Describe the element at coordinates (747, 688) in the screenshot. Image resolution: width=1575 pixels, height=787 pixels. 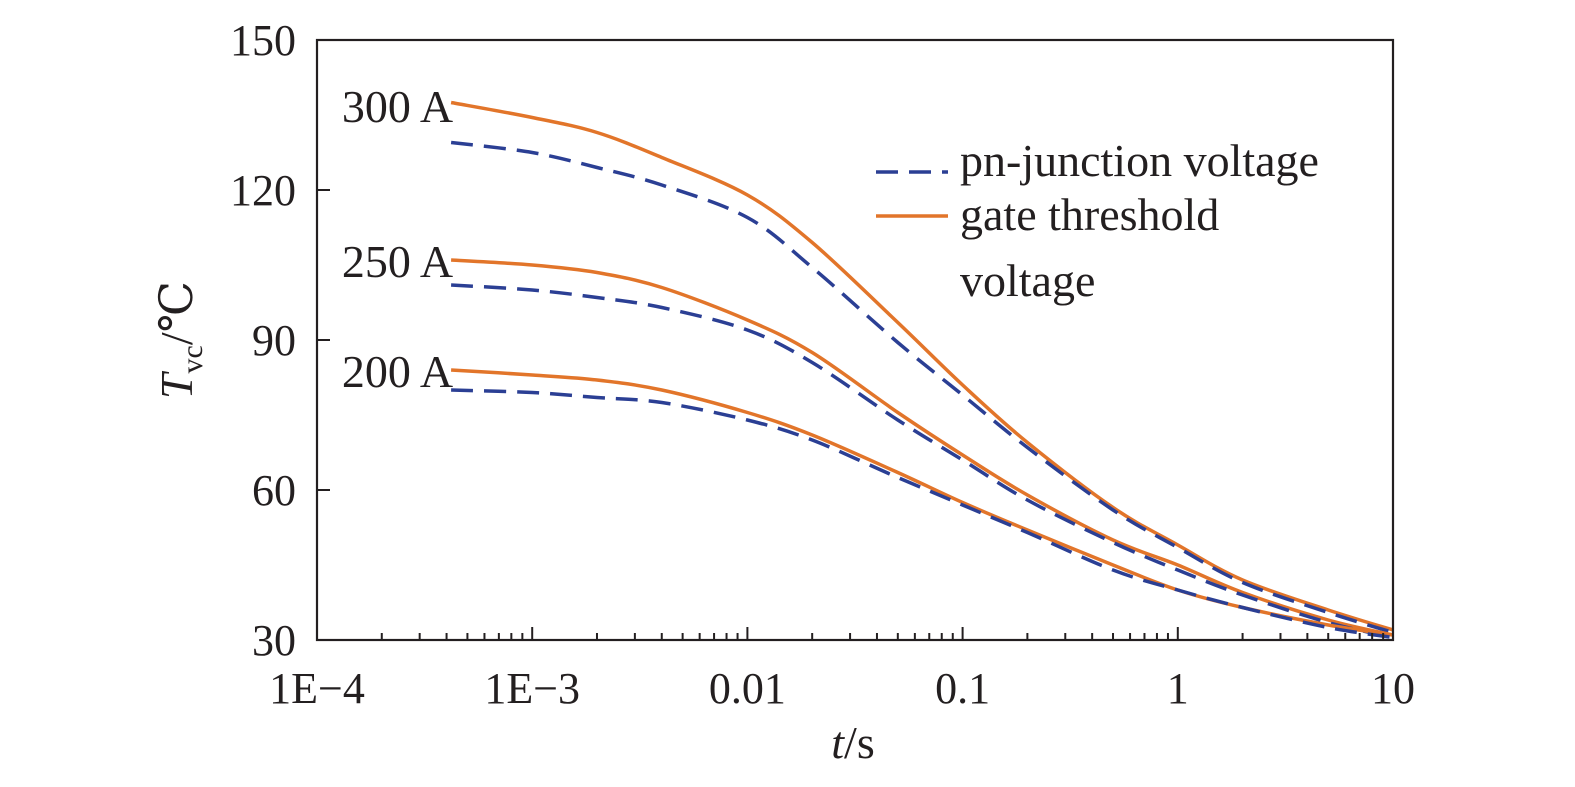
I see `x-tick-label: 0.01` at that location.